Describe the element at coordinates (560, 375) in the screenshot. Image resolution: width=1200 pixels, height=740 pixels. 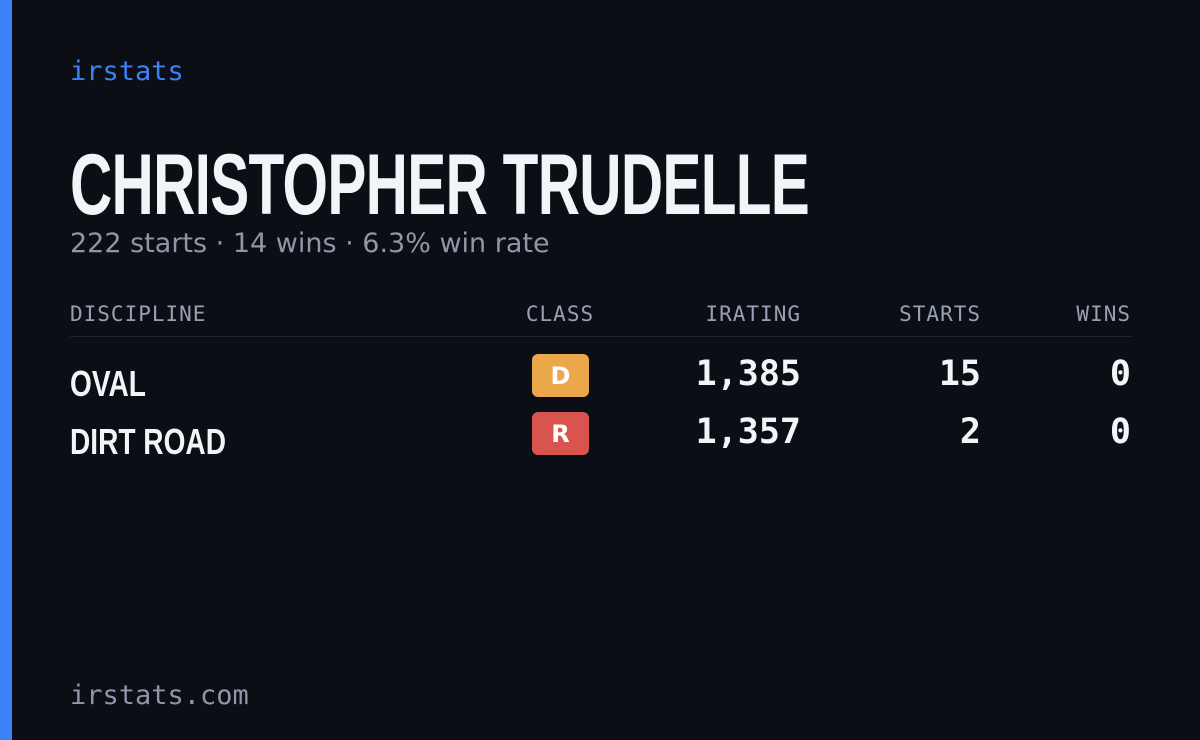
I see `class-badge: D` at that location.